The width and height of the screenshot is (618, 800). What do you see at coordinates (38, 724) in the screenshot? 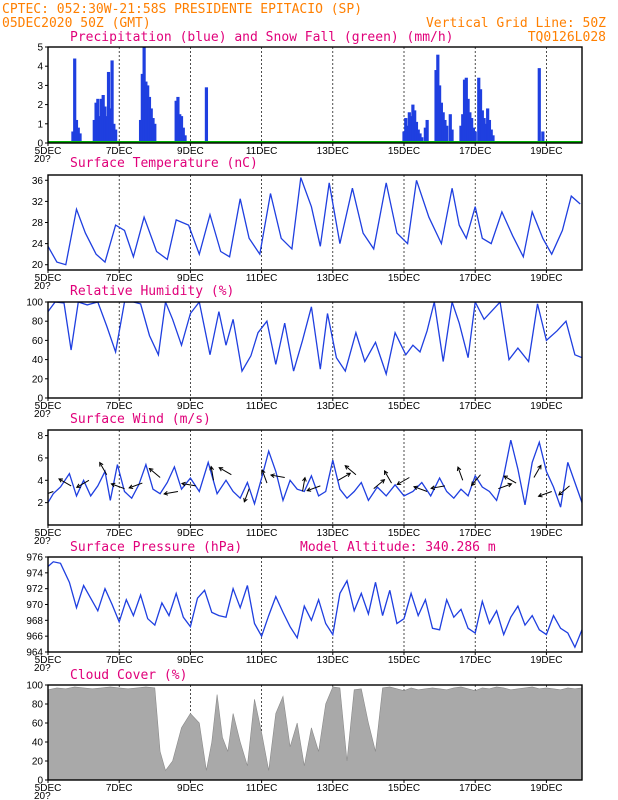
I see `y-tick-label: 60` at bounding box center [38, 724].